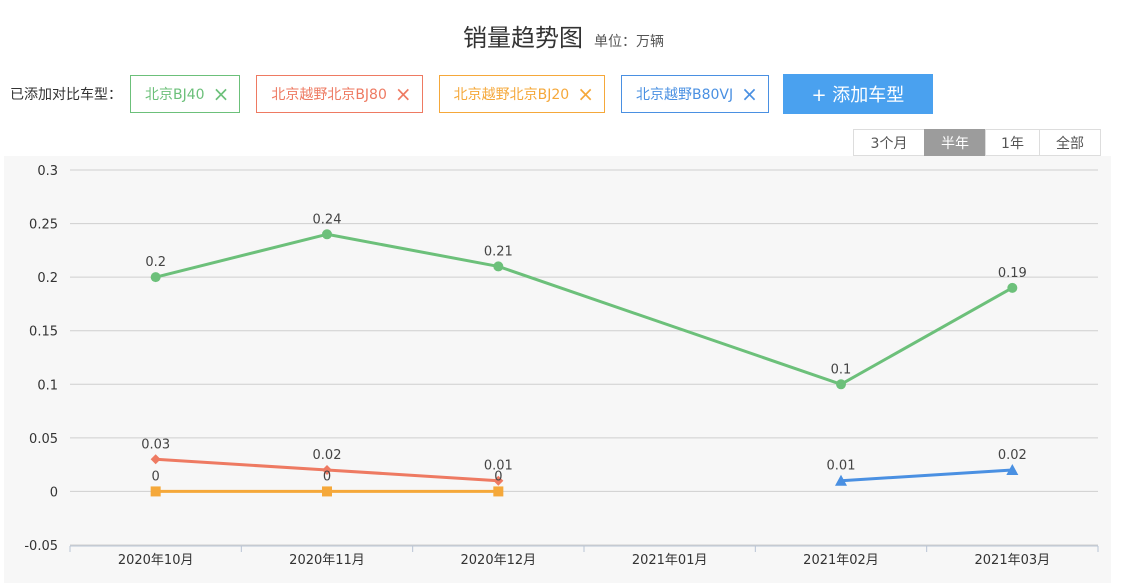 This screenshot has height=583, width=1127. What do you see at coordinates (329, 95) in the screenshot?
I see `model-tag-label: 北京越野北京BJ80` at bounding box center [329, 95].